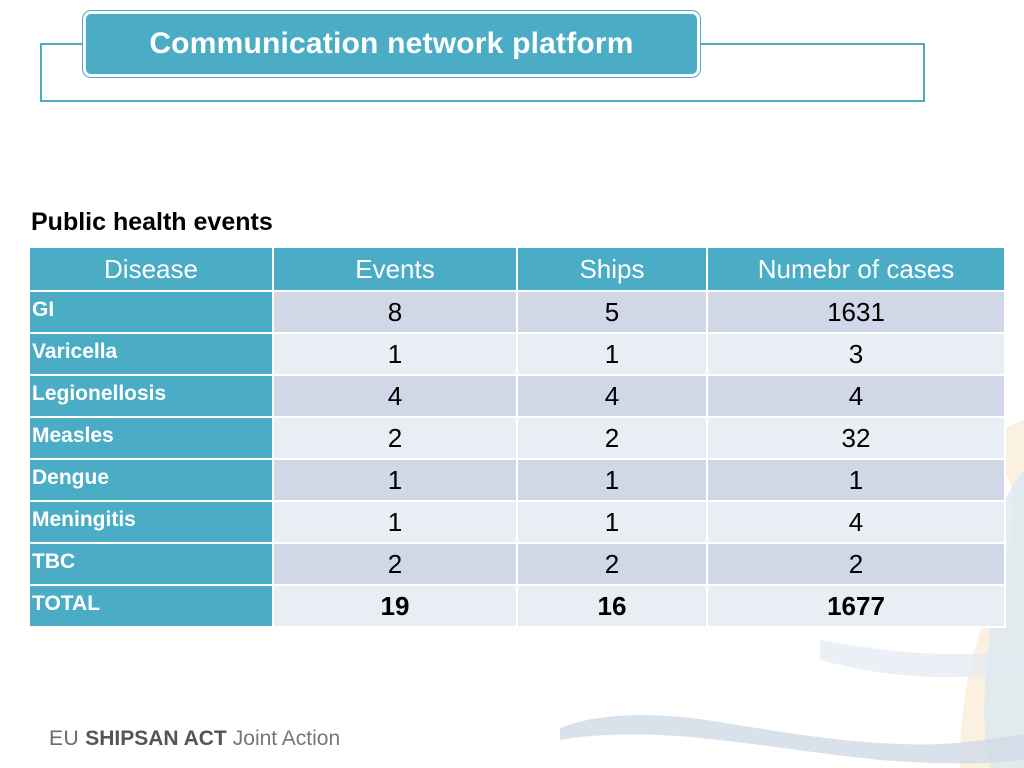 The width and height of the screenshot is (1024, 768). I want to click on disease-cell: Meningitis, so click(151, 522).